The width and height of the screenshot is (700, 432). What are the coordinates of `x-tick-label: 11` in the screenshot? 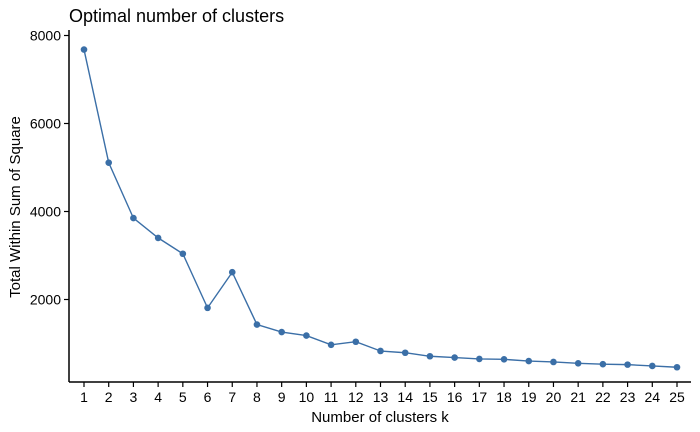 It's located at (331, 397).